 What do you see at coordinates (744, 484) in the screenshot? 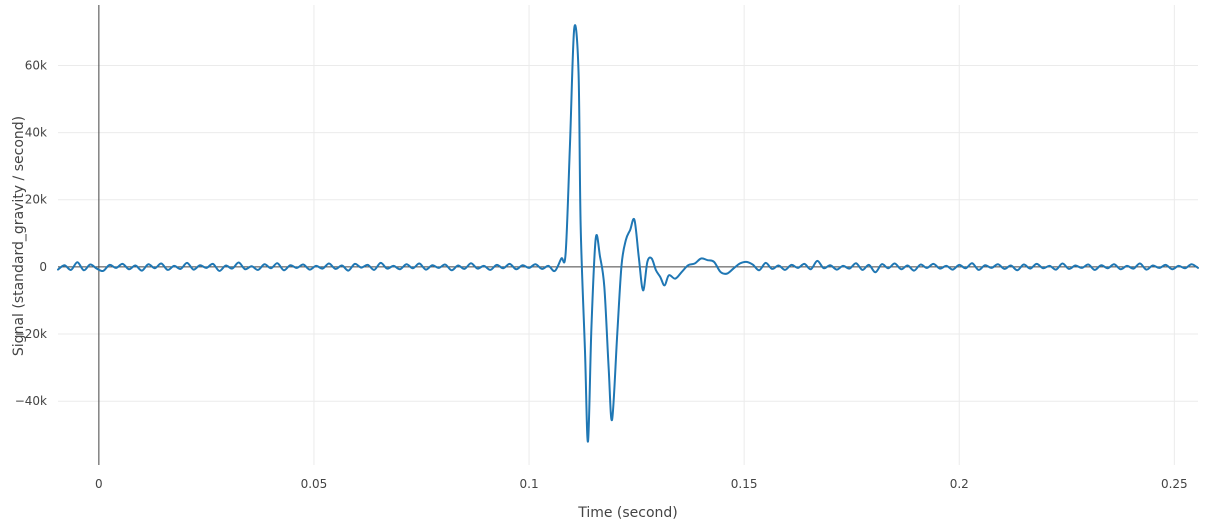
I see `x-tick-label: 0.15` at bounding box center [744, 484].